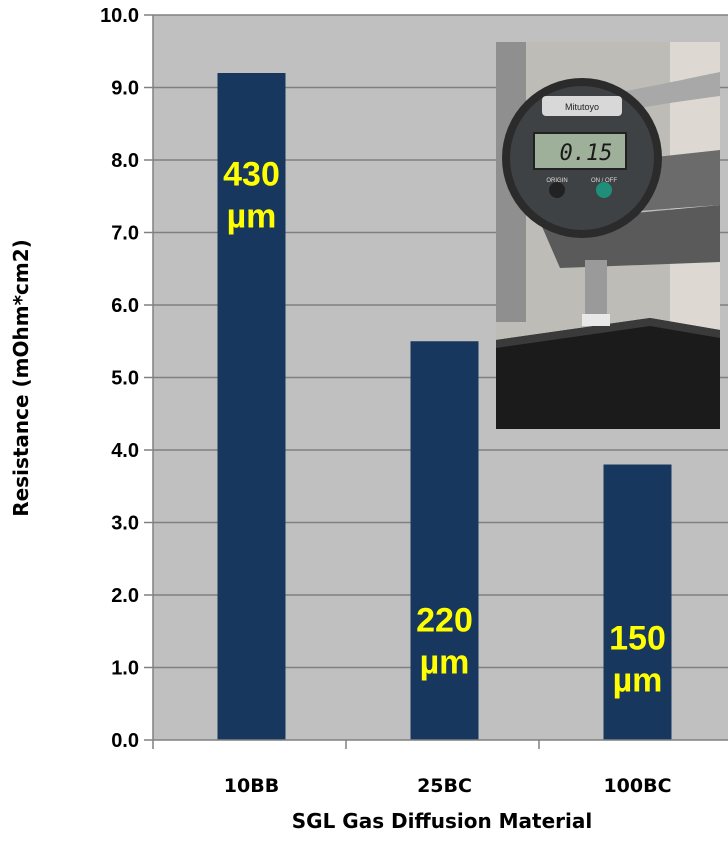  Describe the element at coordinates (125, 451) in the screenshot. I see `y-tick-label: 4.0` at that location.